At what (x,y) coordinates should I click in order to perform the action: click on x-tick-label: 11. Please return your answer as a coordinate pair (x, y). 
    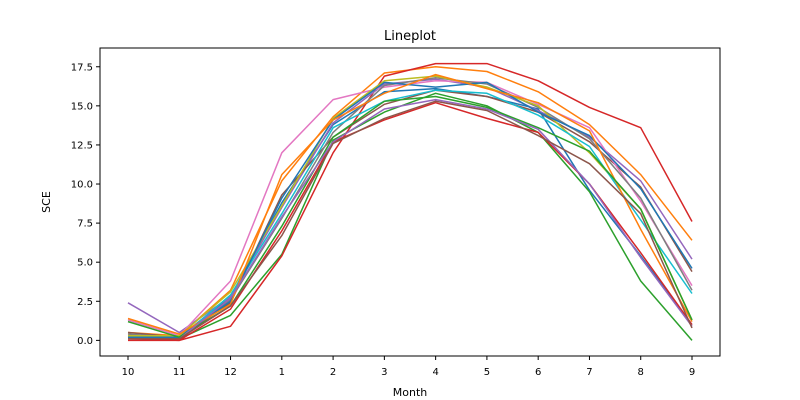
    Looking at the image, I should click on (179, 372).